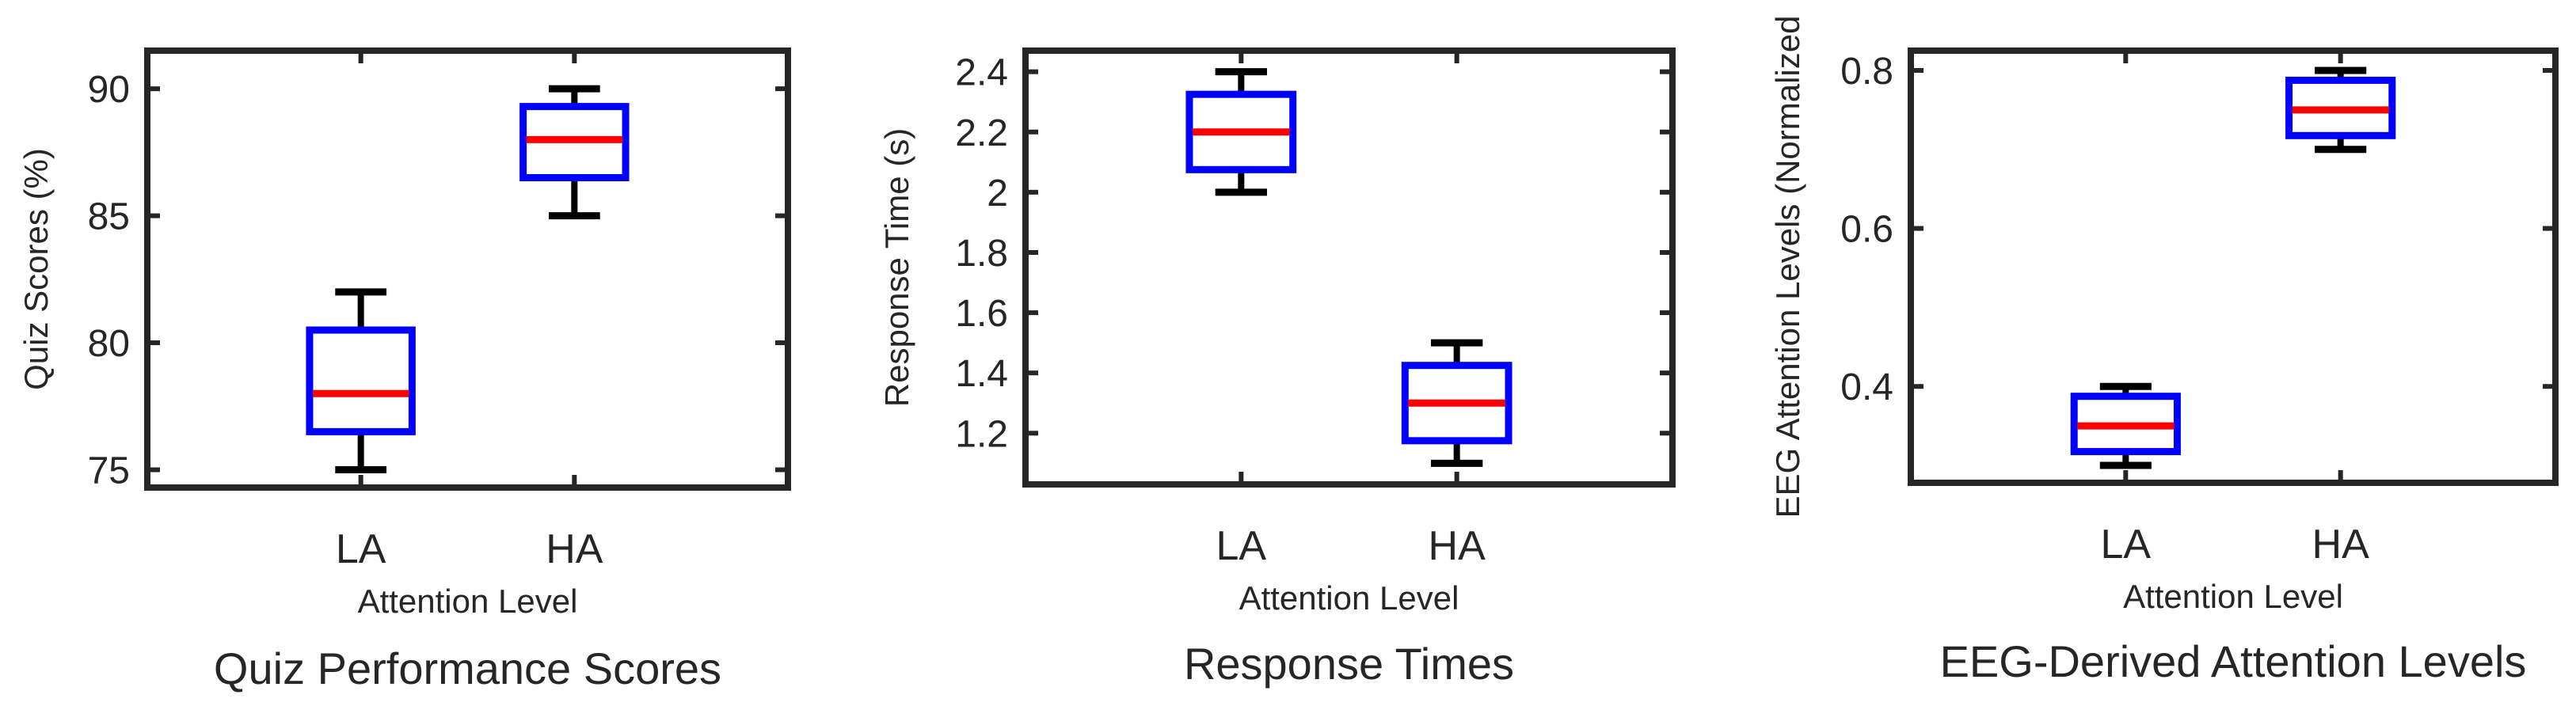 The width and height of the screenshot is (2576, 725). I want to click on y-tick-label: 2.2, so click(981, 133).